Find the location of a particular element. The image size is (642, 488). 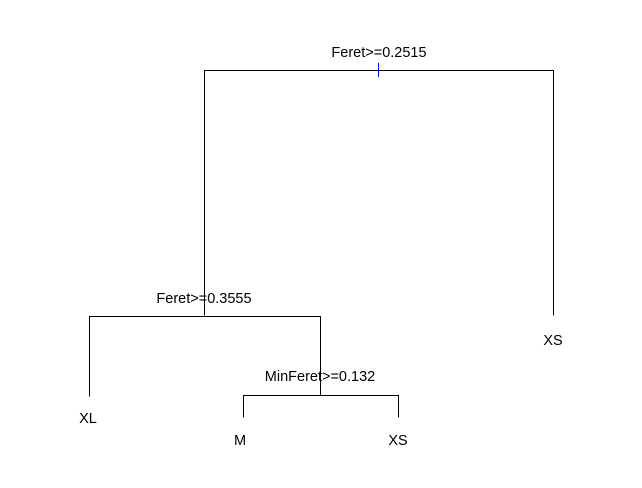

leaf-xl: XL is located at coordinates (88, 419).